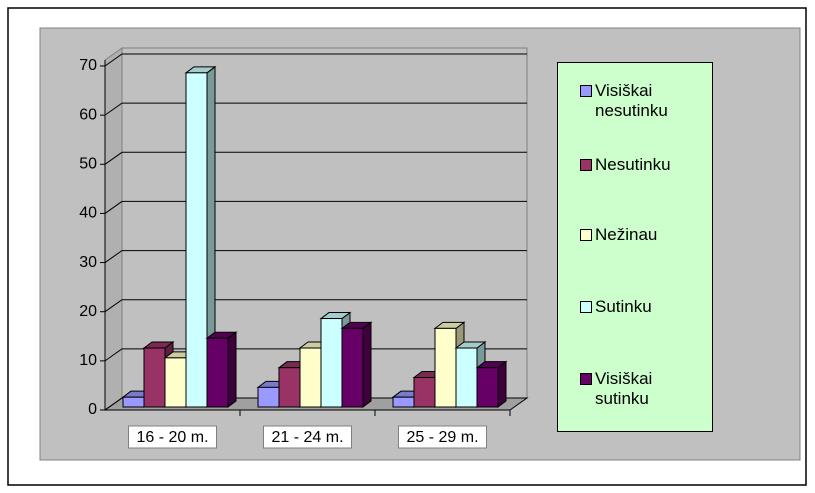 The width and height of the screenshot is (815, 493). What do you see at coordinates (113, 229) in the screenshot?
I see `side-wall` at bounding box center [113, 229].